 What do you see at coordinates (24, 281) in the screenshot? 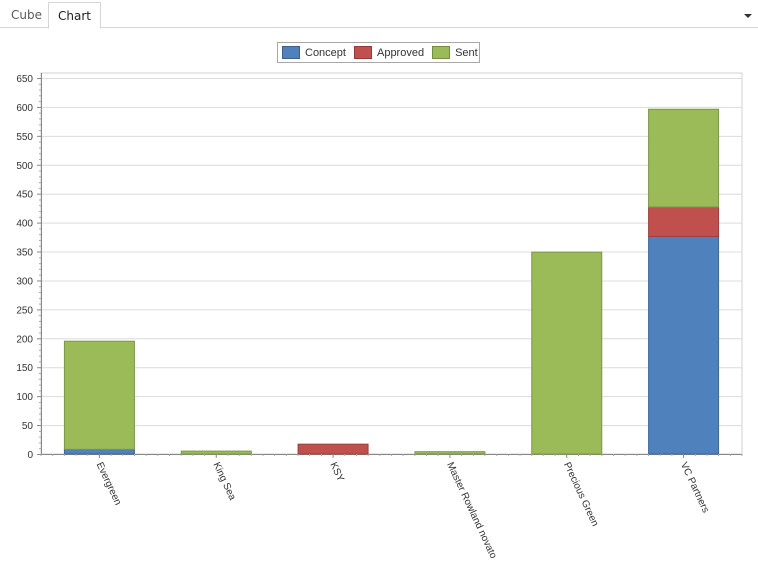
I see `y-tick-label: 300` at bounding box center [24, 281].